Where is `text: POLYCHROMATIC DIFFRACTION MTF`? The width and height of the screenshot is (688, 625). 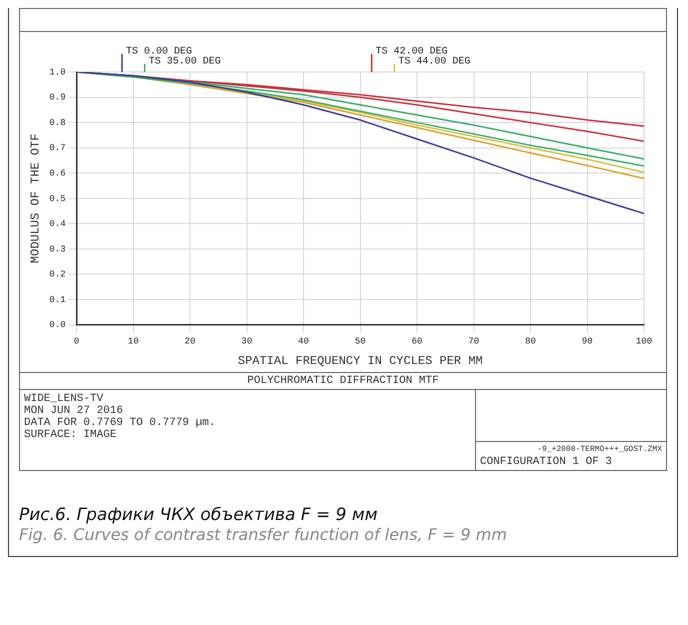
text: POLYCHROMATIC DIFFRACTION MTF is located at coordinates (343, 381).